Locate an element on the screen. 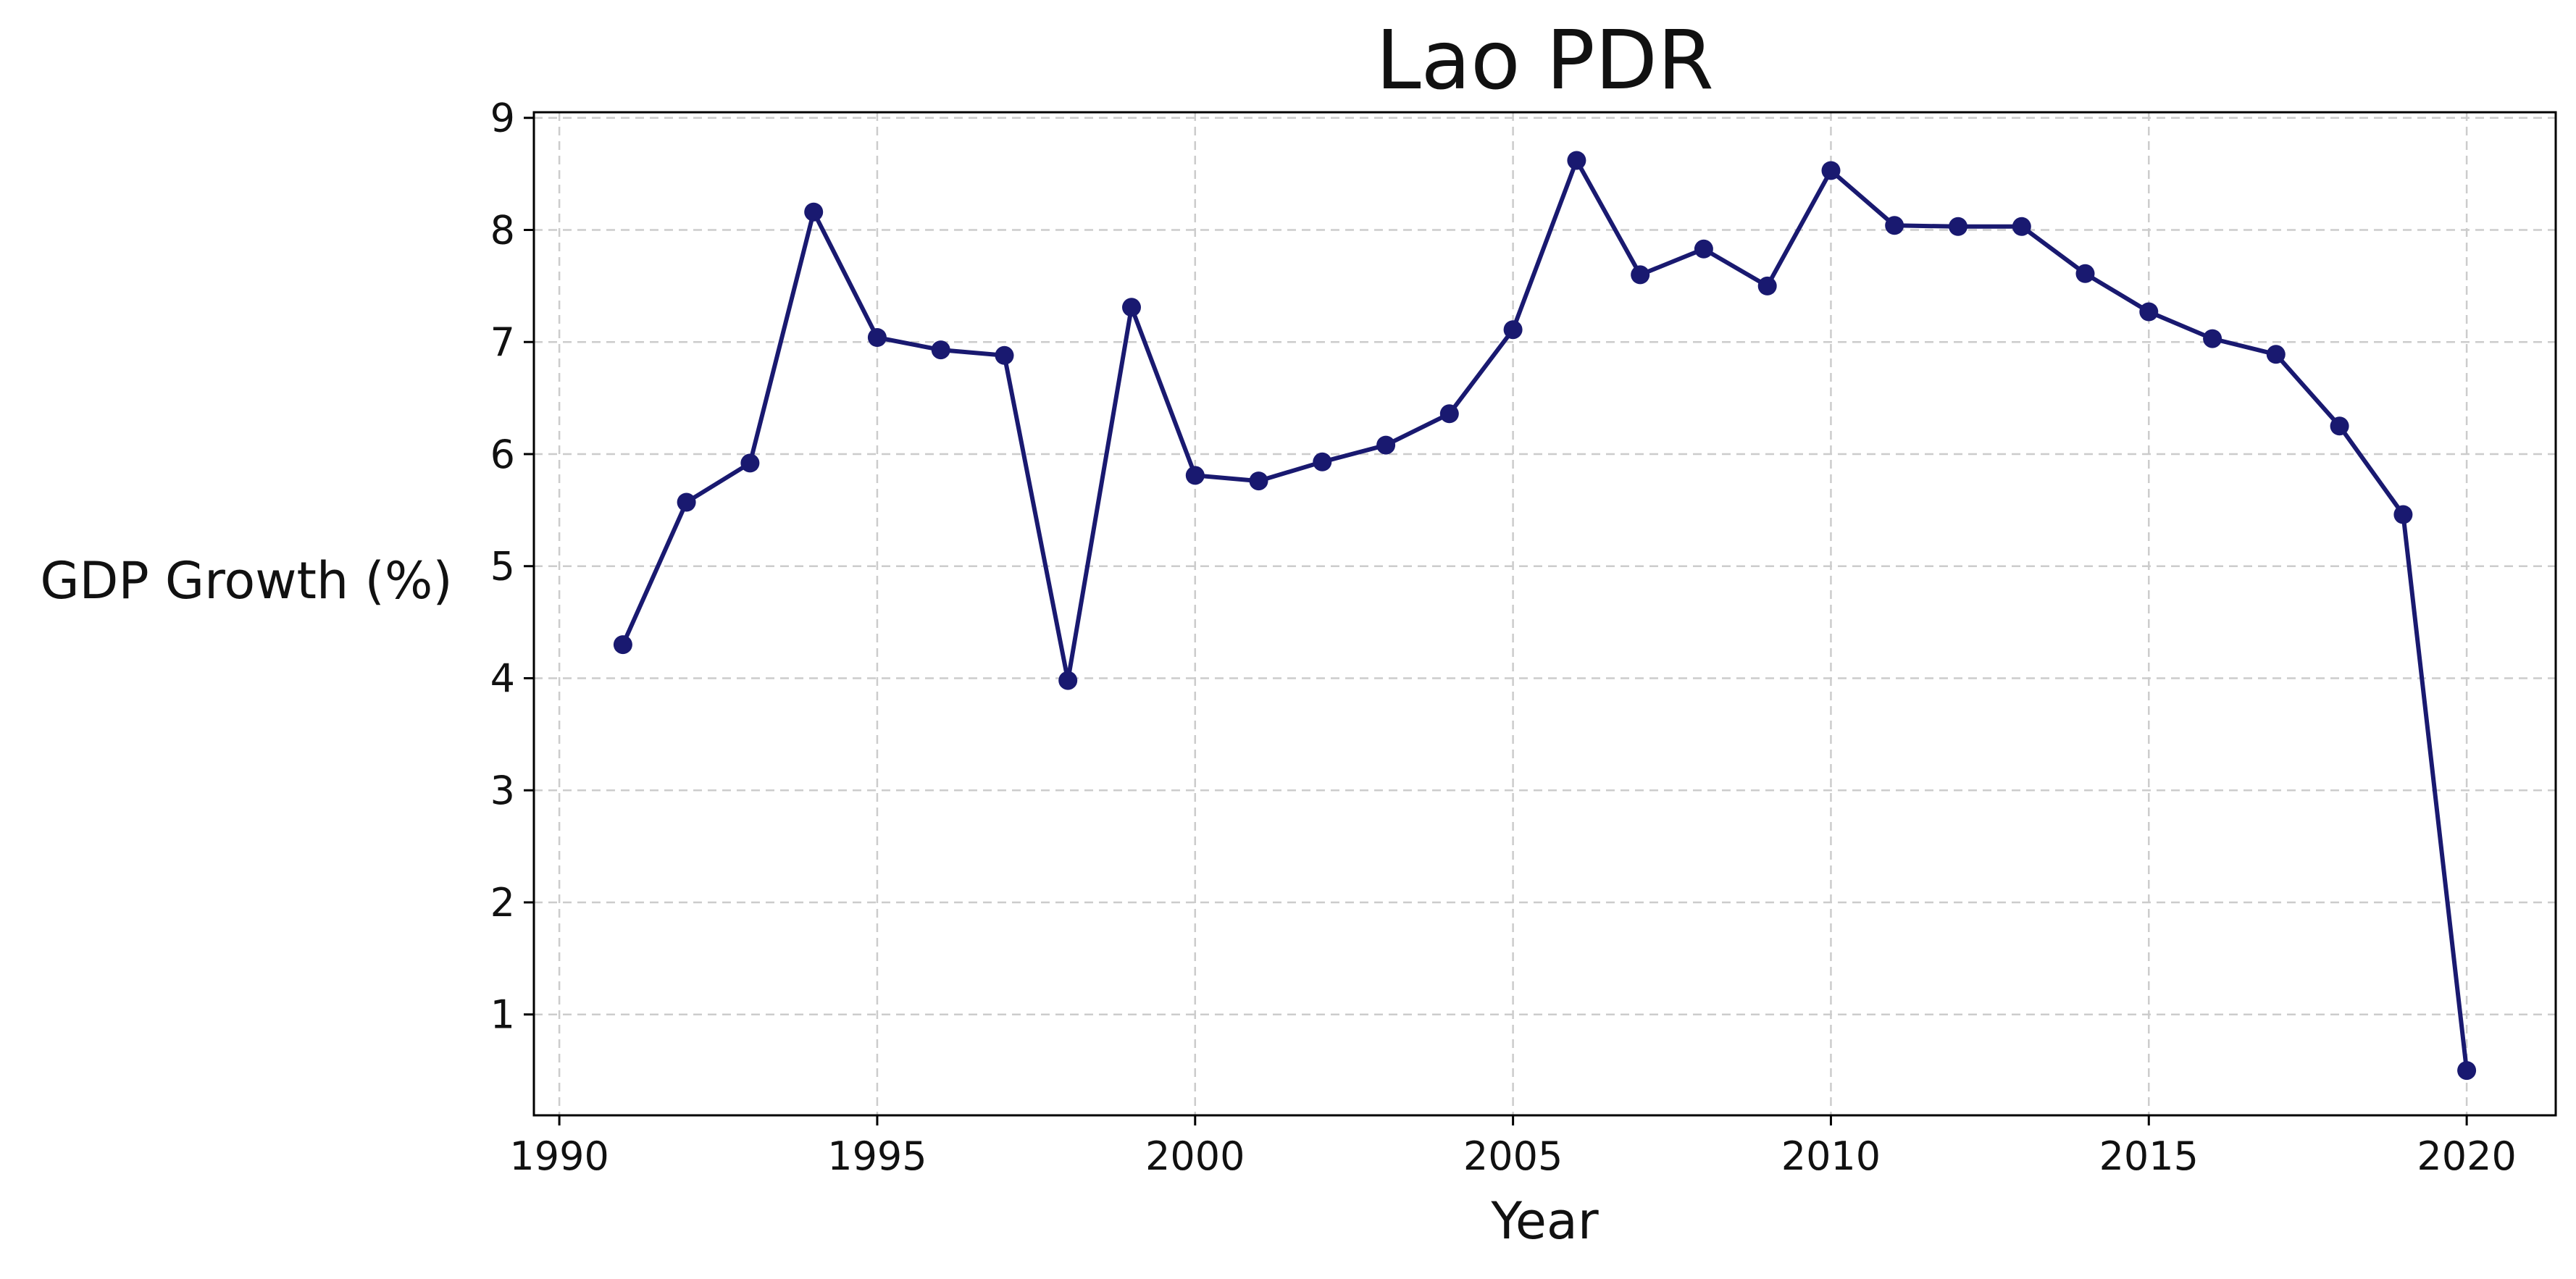  y-tick-label: 6 is located at coordinates (502, 454).